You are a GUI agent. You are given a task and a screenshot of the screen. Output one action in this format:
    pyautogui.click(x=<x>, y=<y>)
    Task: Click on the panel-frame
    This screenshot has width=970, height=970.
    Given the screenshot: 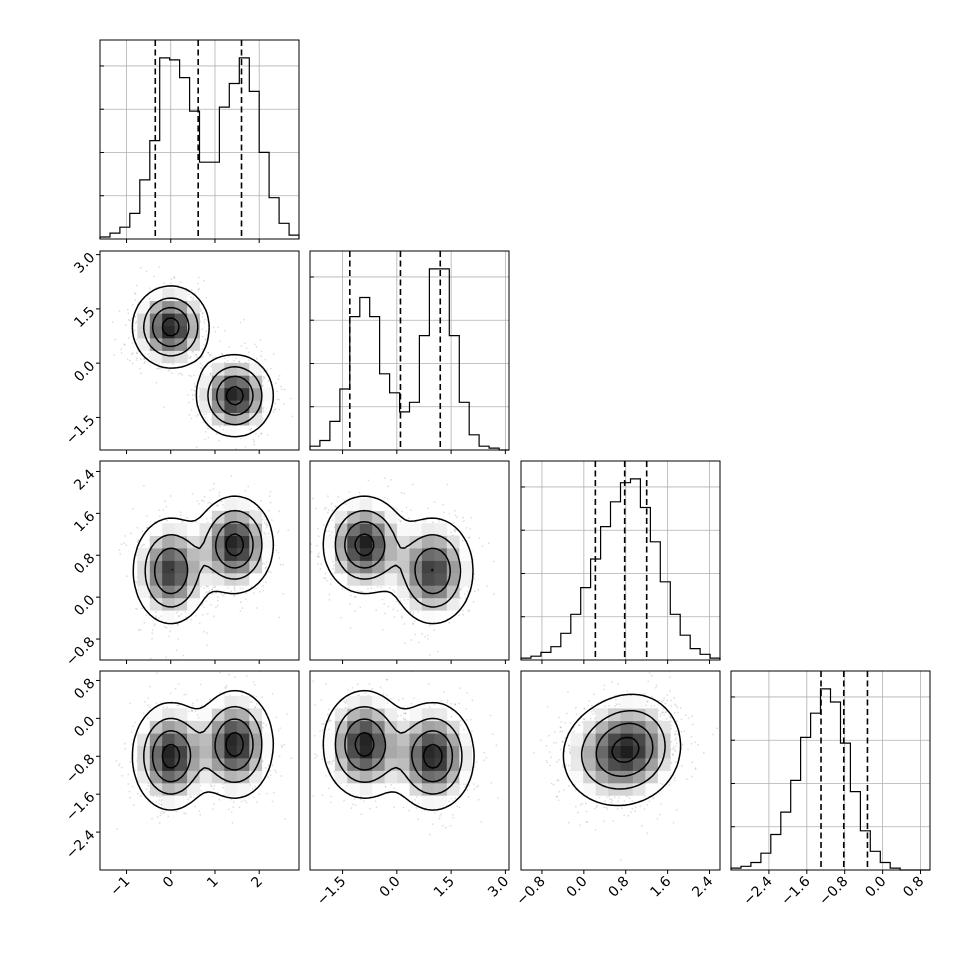 What is the action you would take?
    pyautogui.click(x=199, y=139)
    